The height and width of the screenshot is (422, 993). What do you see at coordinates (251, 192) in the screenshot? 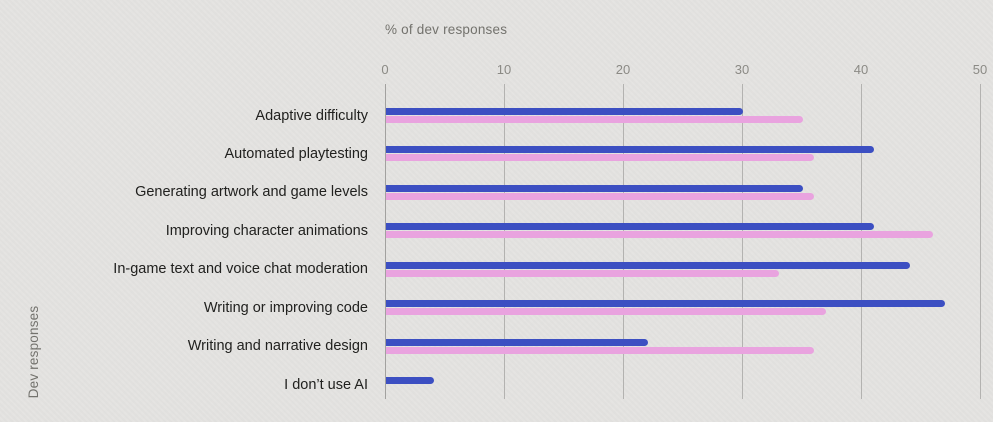
I see `category-label: Generating artwork and game levels` at bounding box center [251, 192].